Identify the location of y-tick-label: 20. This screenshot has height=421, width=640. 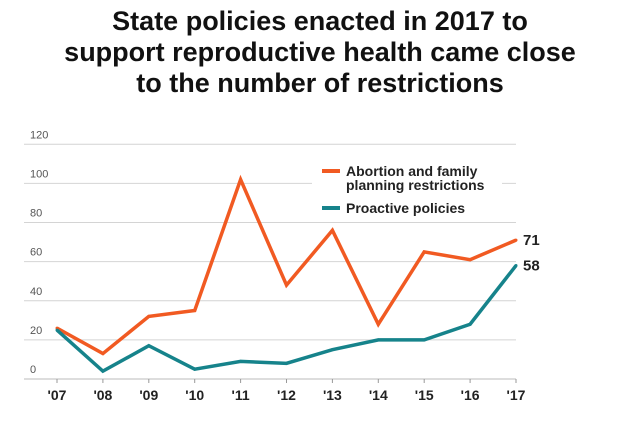
(36, 331).